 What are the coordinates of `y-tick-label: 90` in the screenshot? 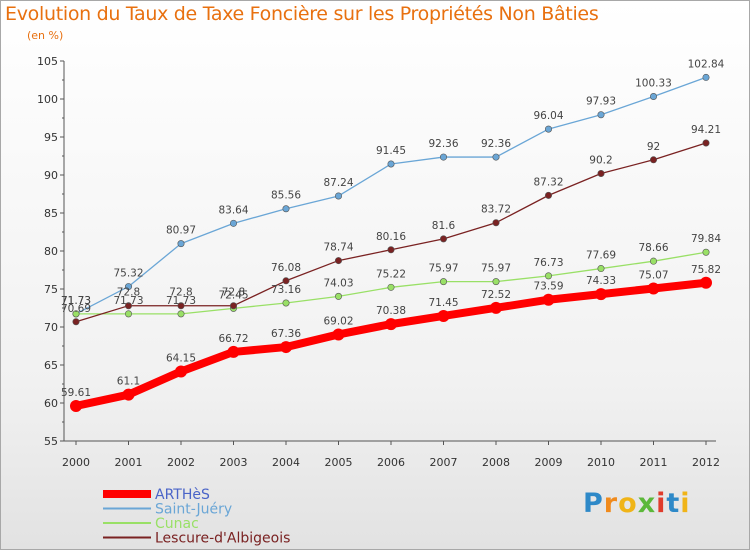 It's located at (51, 175).